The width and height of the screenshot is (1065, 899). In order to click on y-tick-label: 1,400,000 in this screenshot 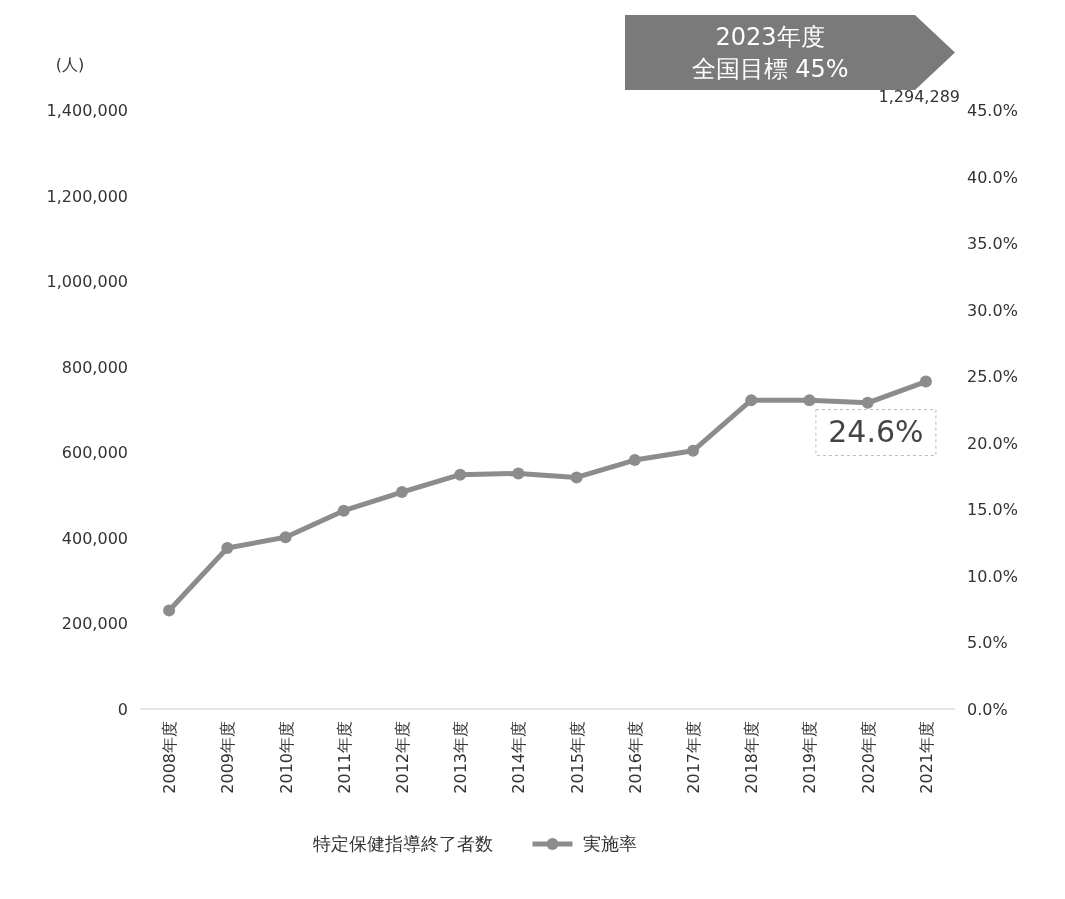, I will do `click(87, 110)`.